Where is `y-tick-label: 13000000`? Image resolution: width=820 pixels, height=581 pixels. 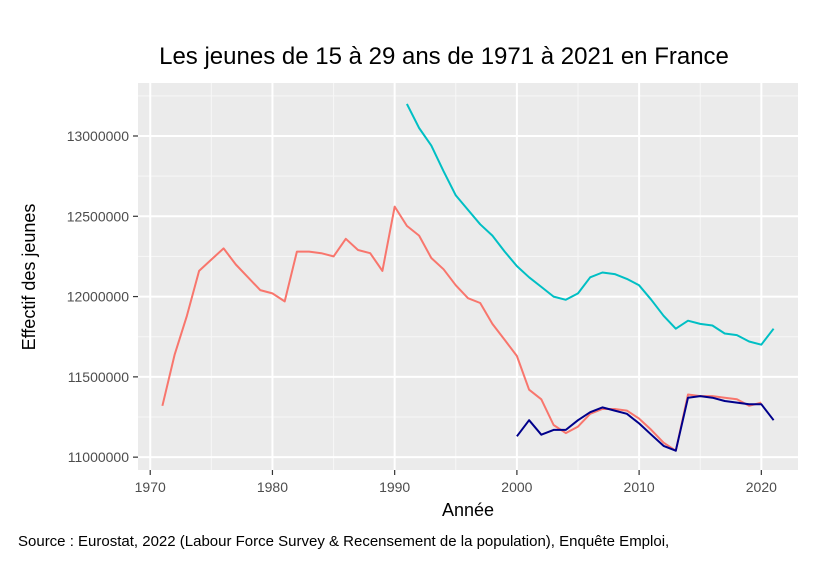 y-tick-label: 13000000 is located at coordinates (98, 136).